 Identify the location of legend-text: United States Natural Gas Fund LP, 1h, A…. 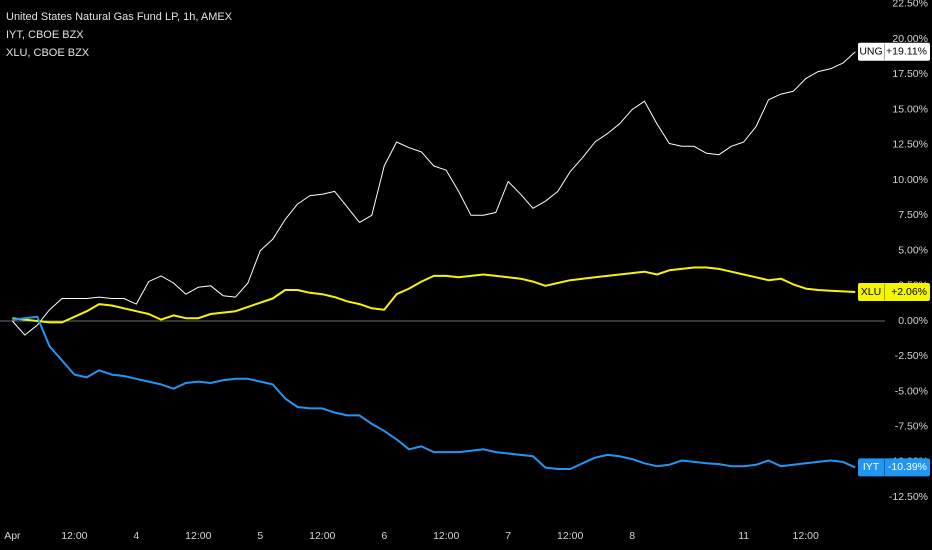
(119, 17).